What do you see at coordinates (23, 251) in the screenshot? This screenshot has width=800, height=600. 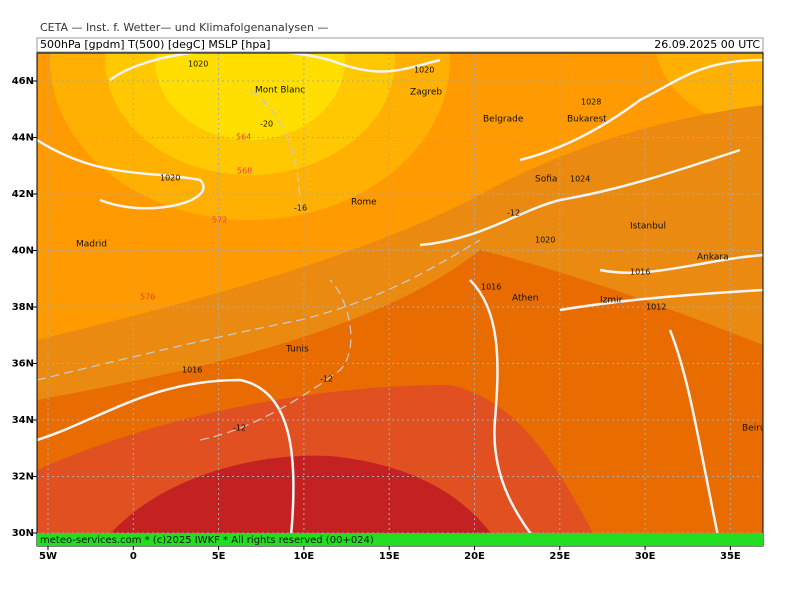 I see `lat-label: 40N` at bounding box center [23, 251].